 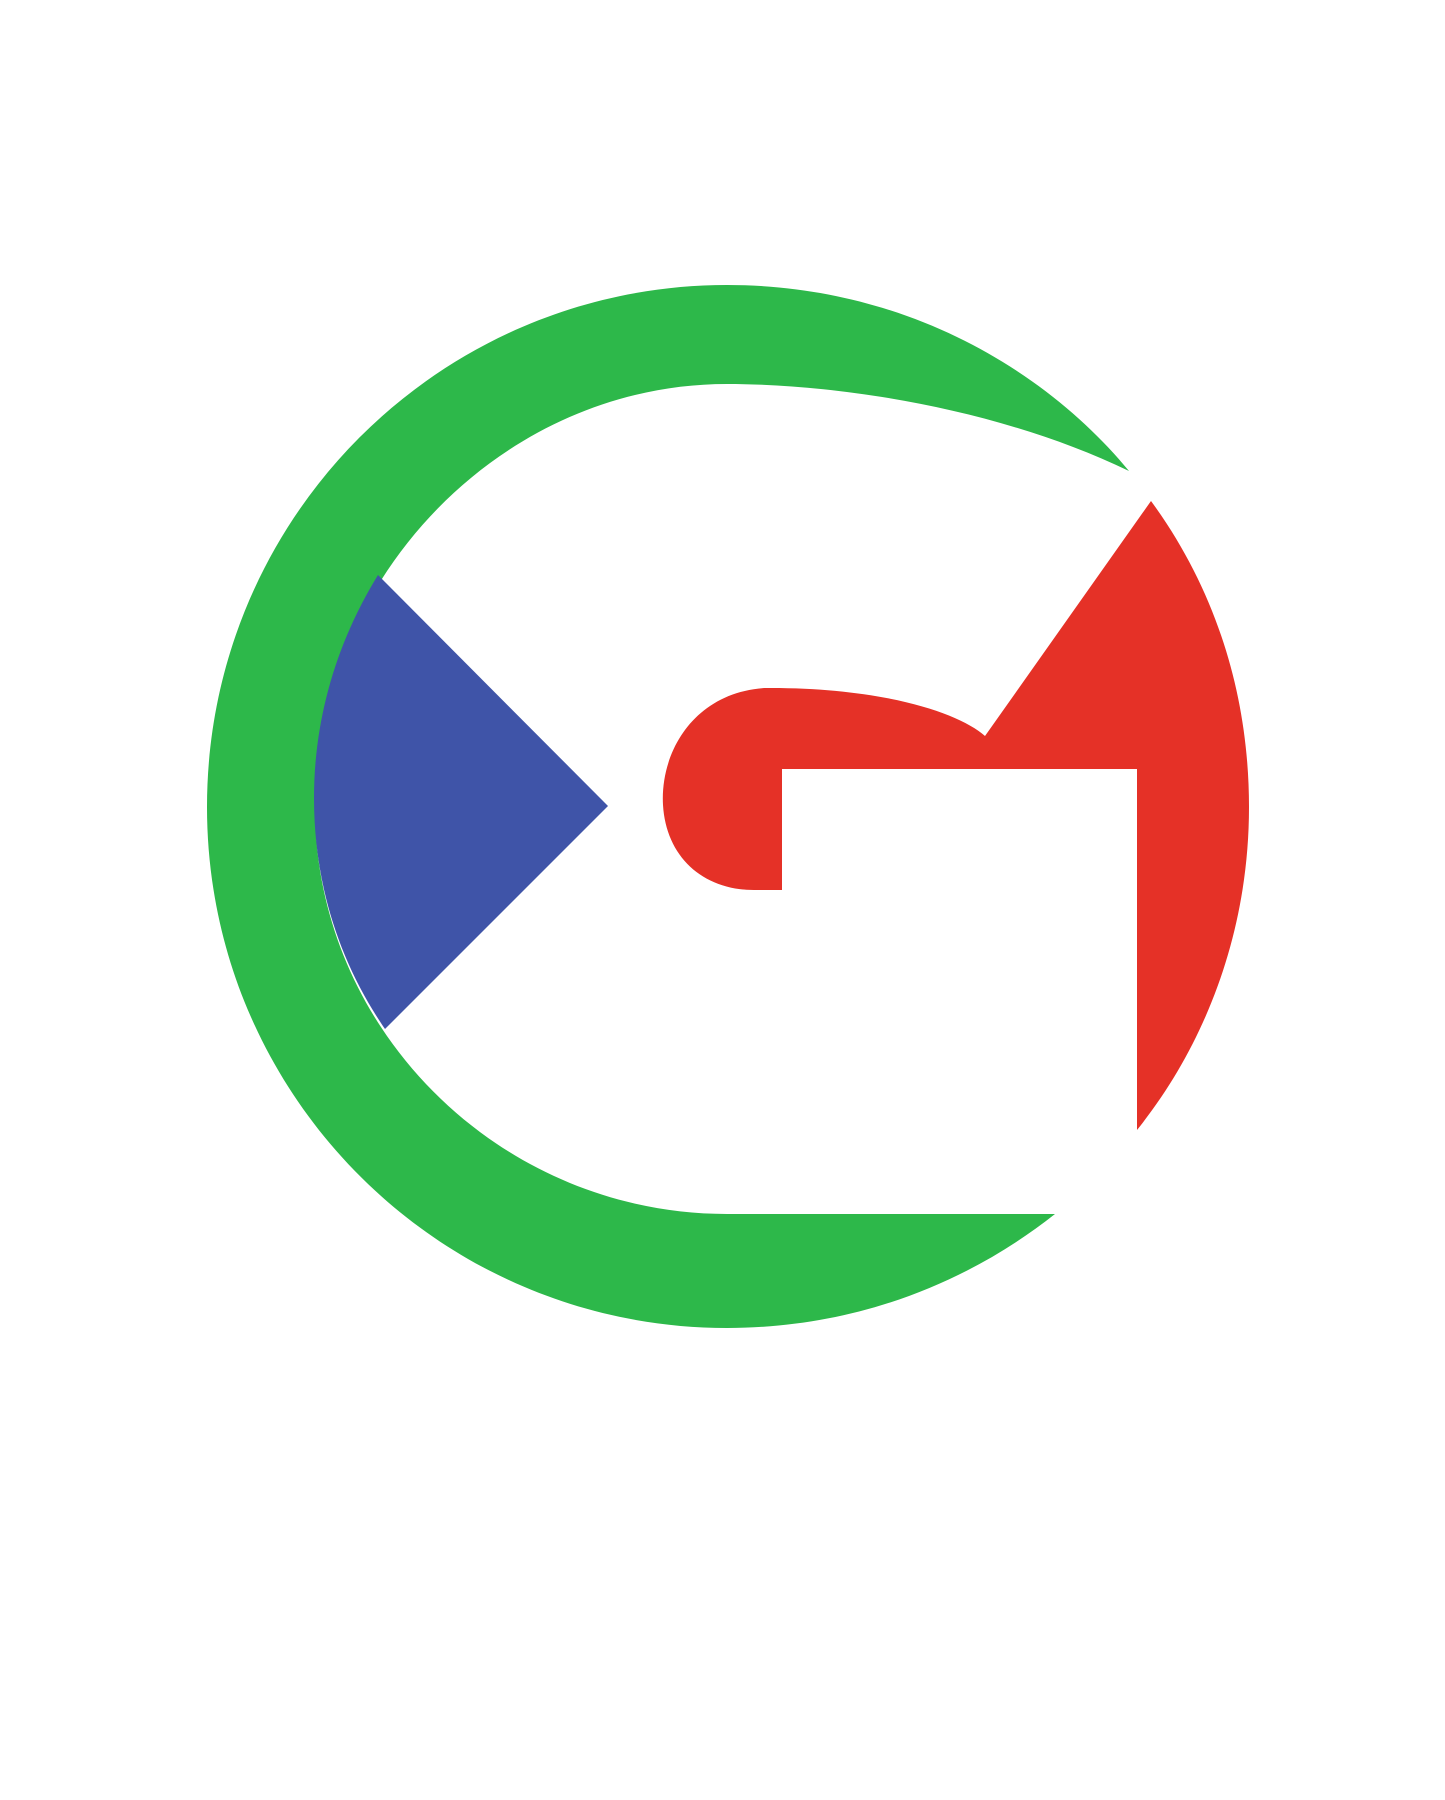 I want to click on red-g-arm, so click(x=955, y=815).